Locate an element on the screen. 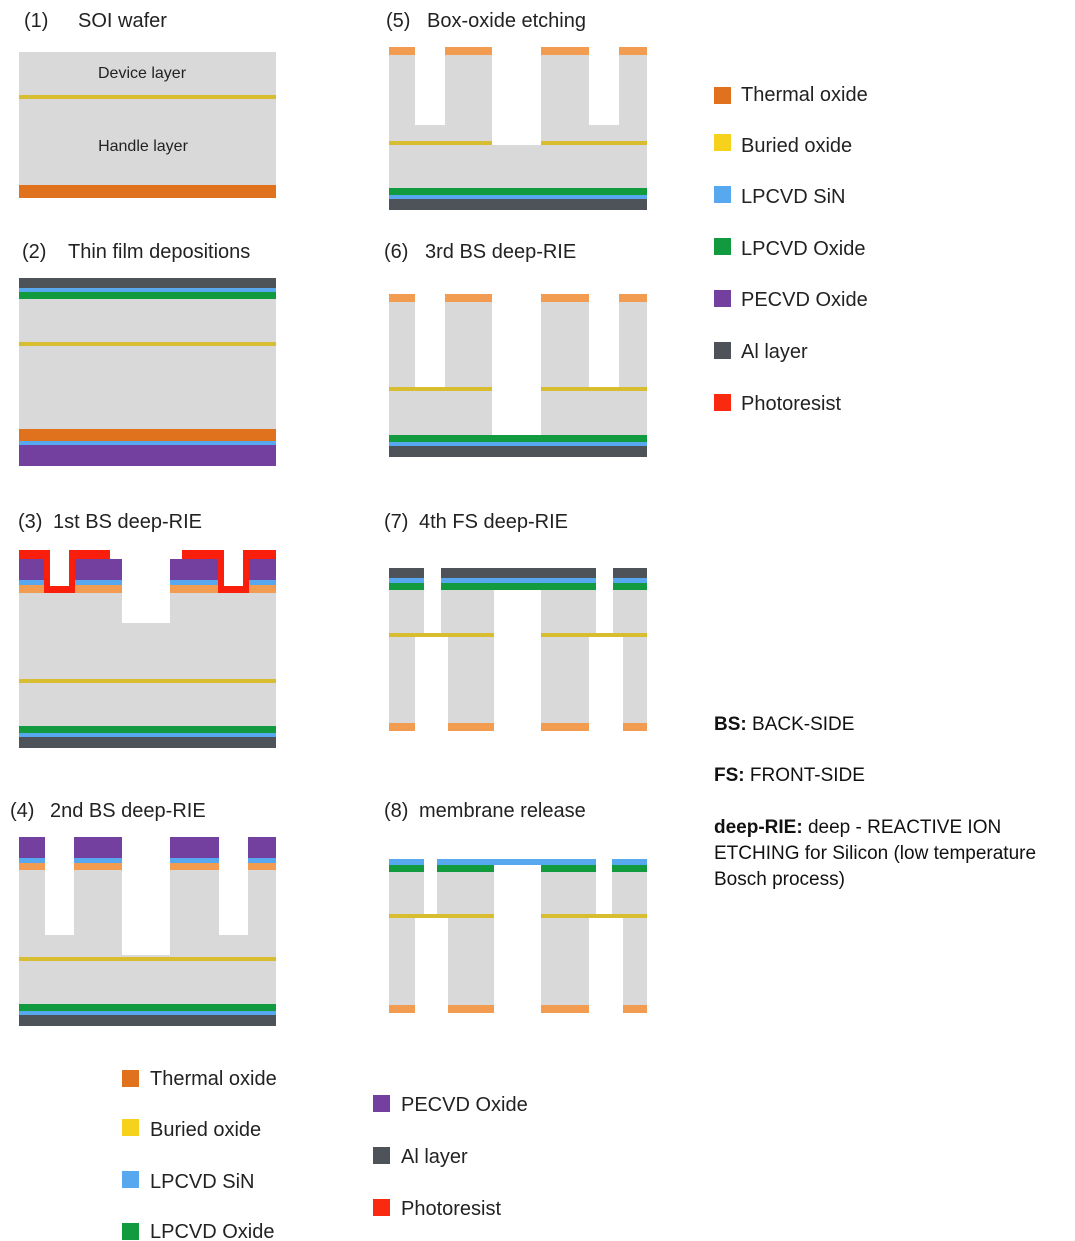  legend-label-lpcvd-oxide: LPCVD Oxide is located at coordinates (212, 1231).